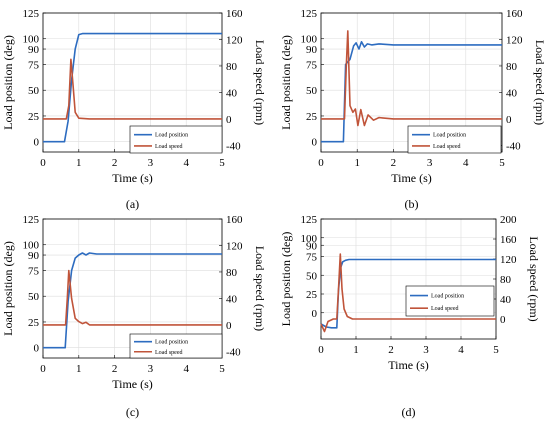 This screenshot has width=550, height=424. I want to click on plot-frame, so click(408, 279).